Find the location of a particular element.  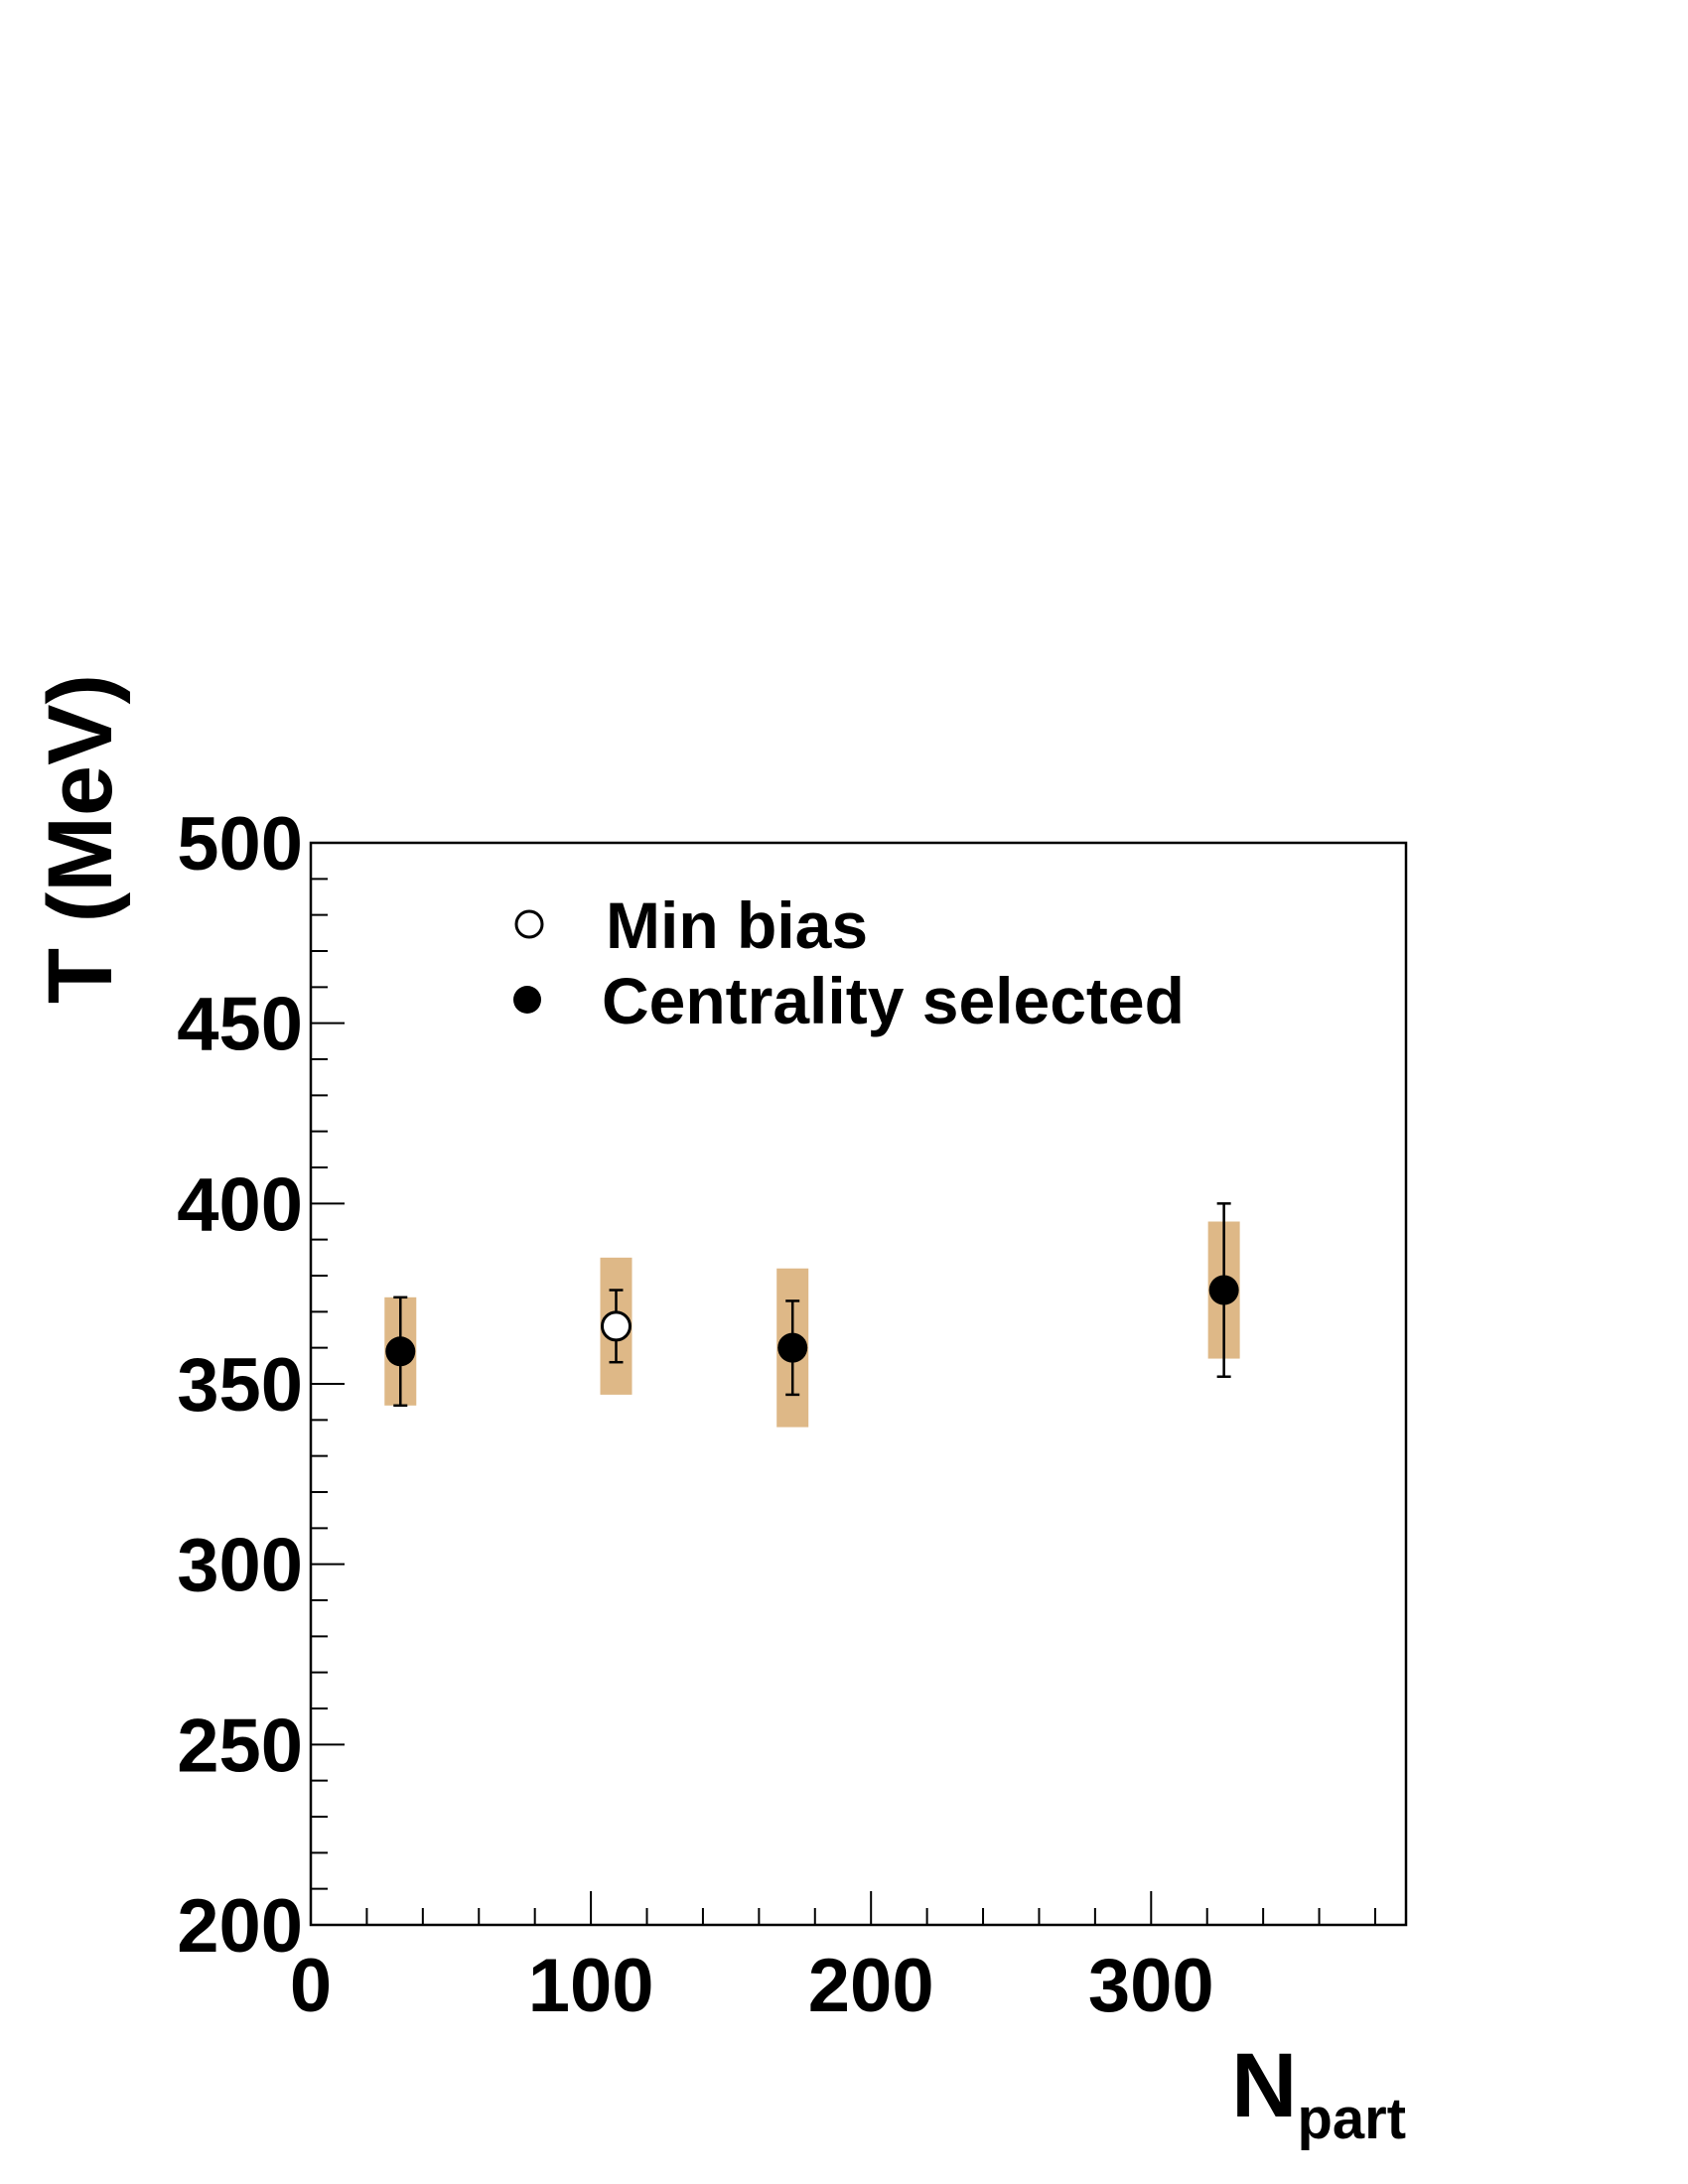

x-axis-title-subscript: part is located at coordinates (1351, 2119).